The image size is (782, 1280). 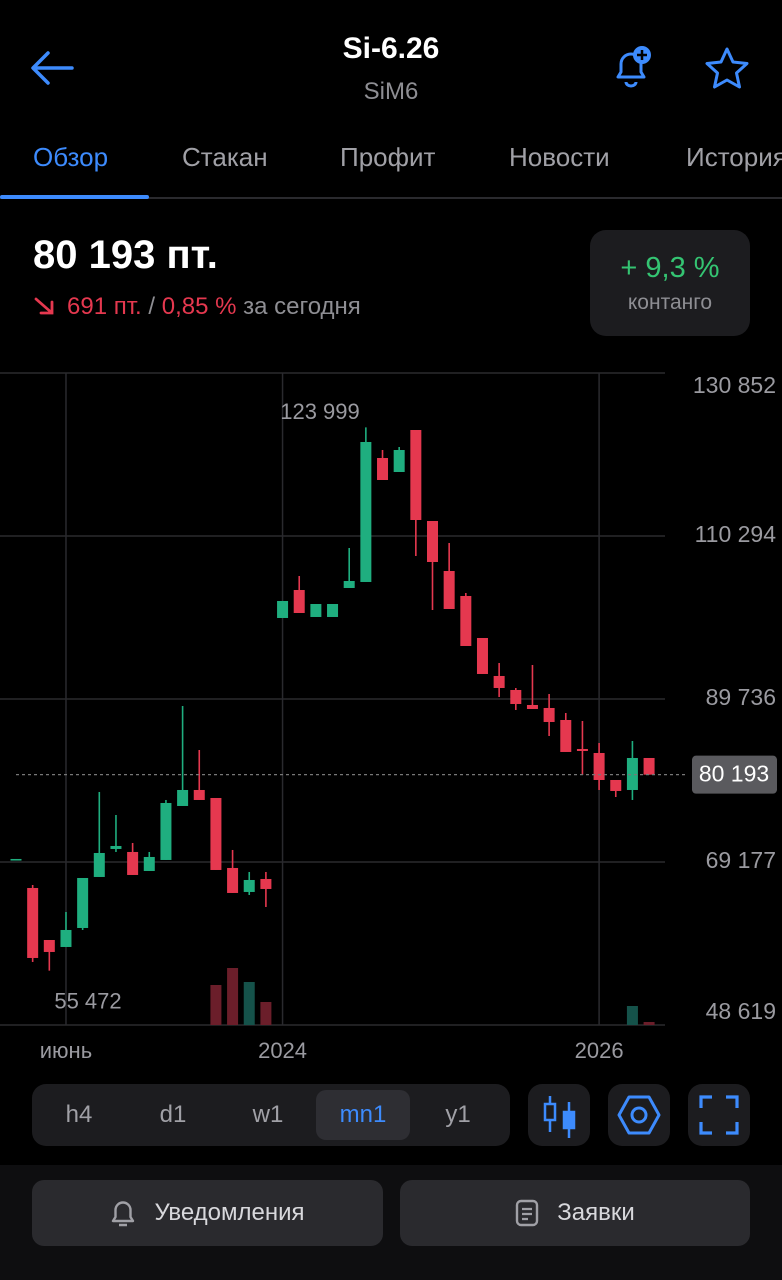 What do you see at coordinates (391, 91) in the screenshot?
I see `subtitle: SiM6` at bounding box center [391, 91].